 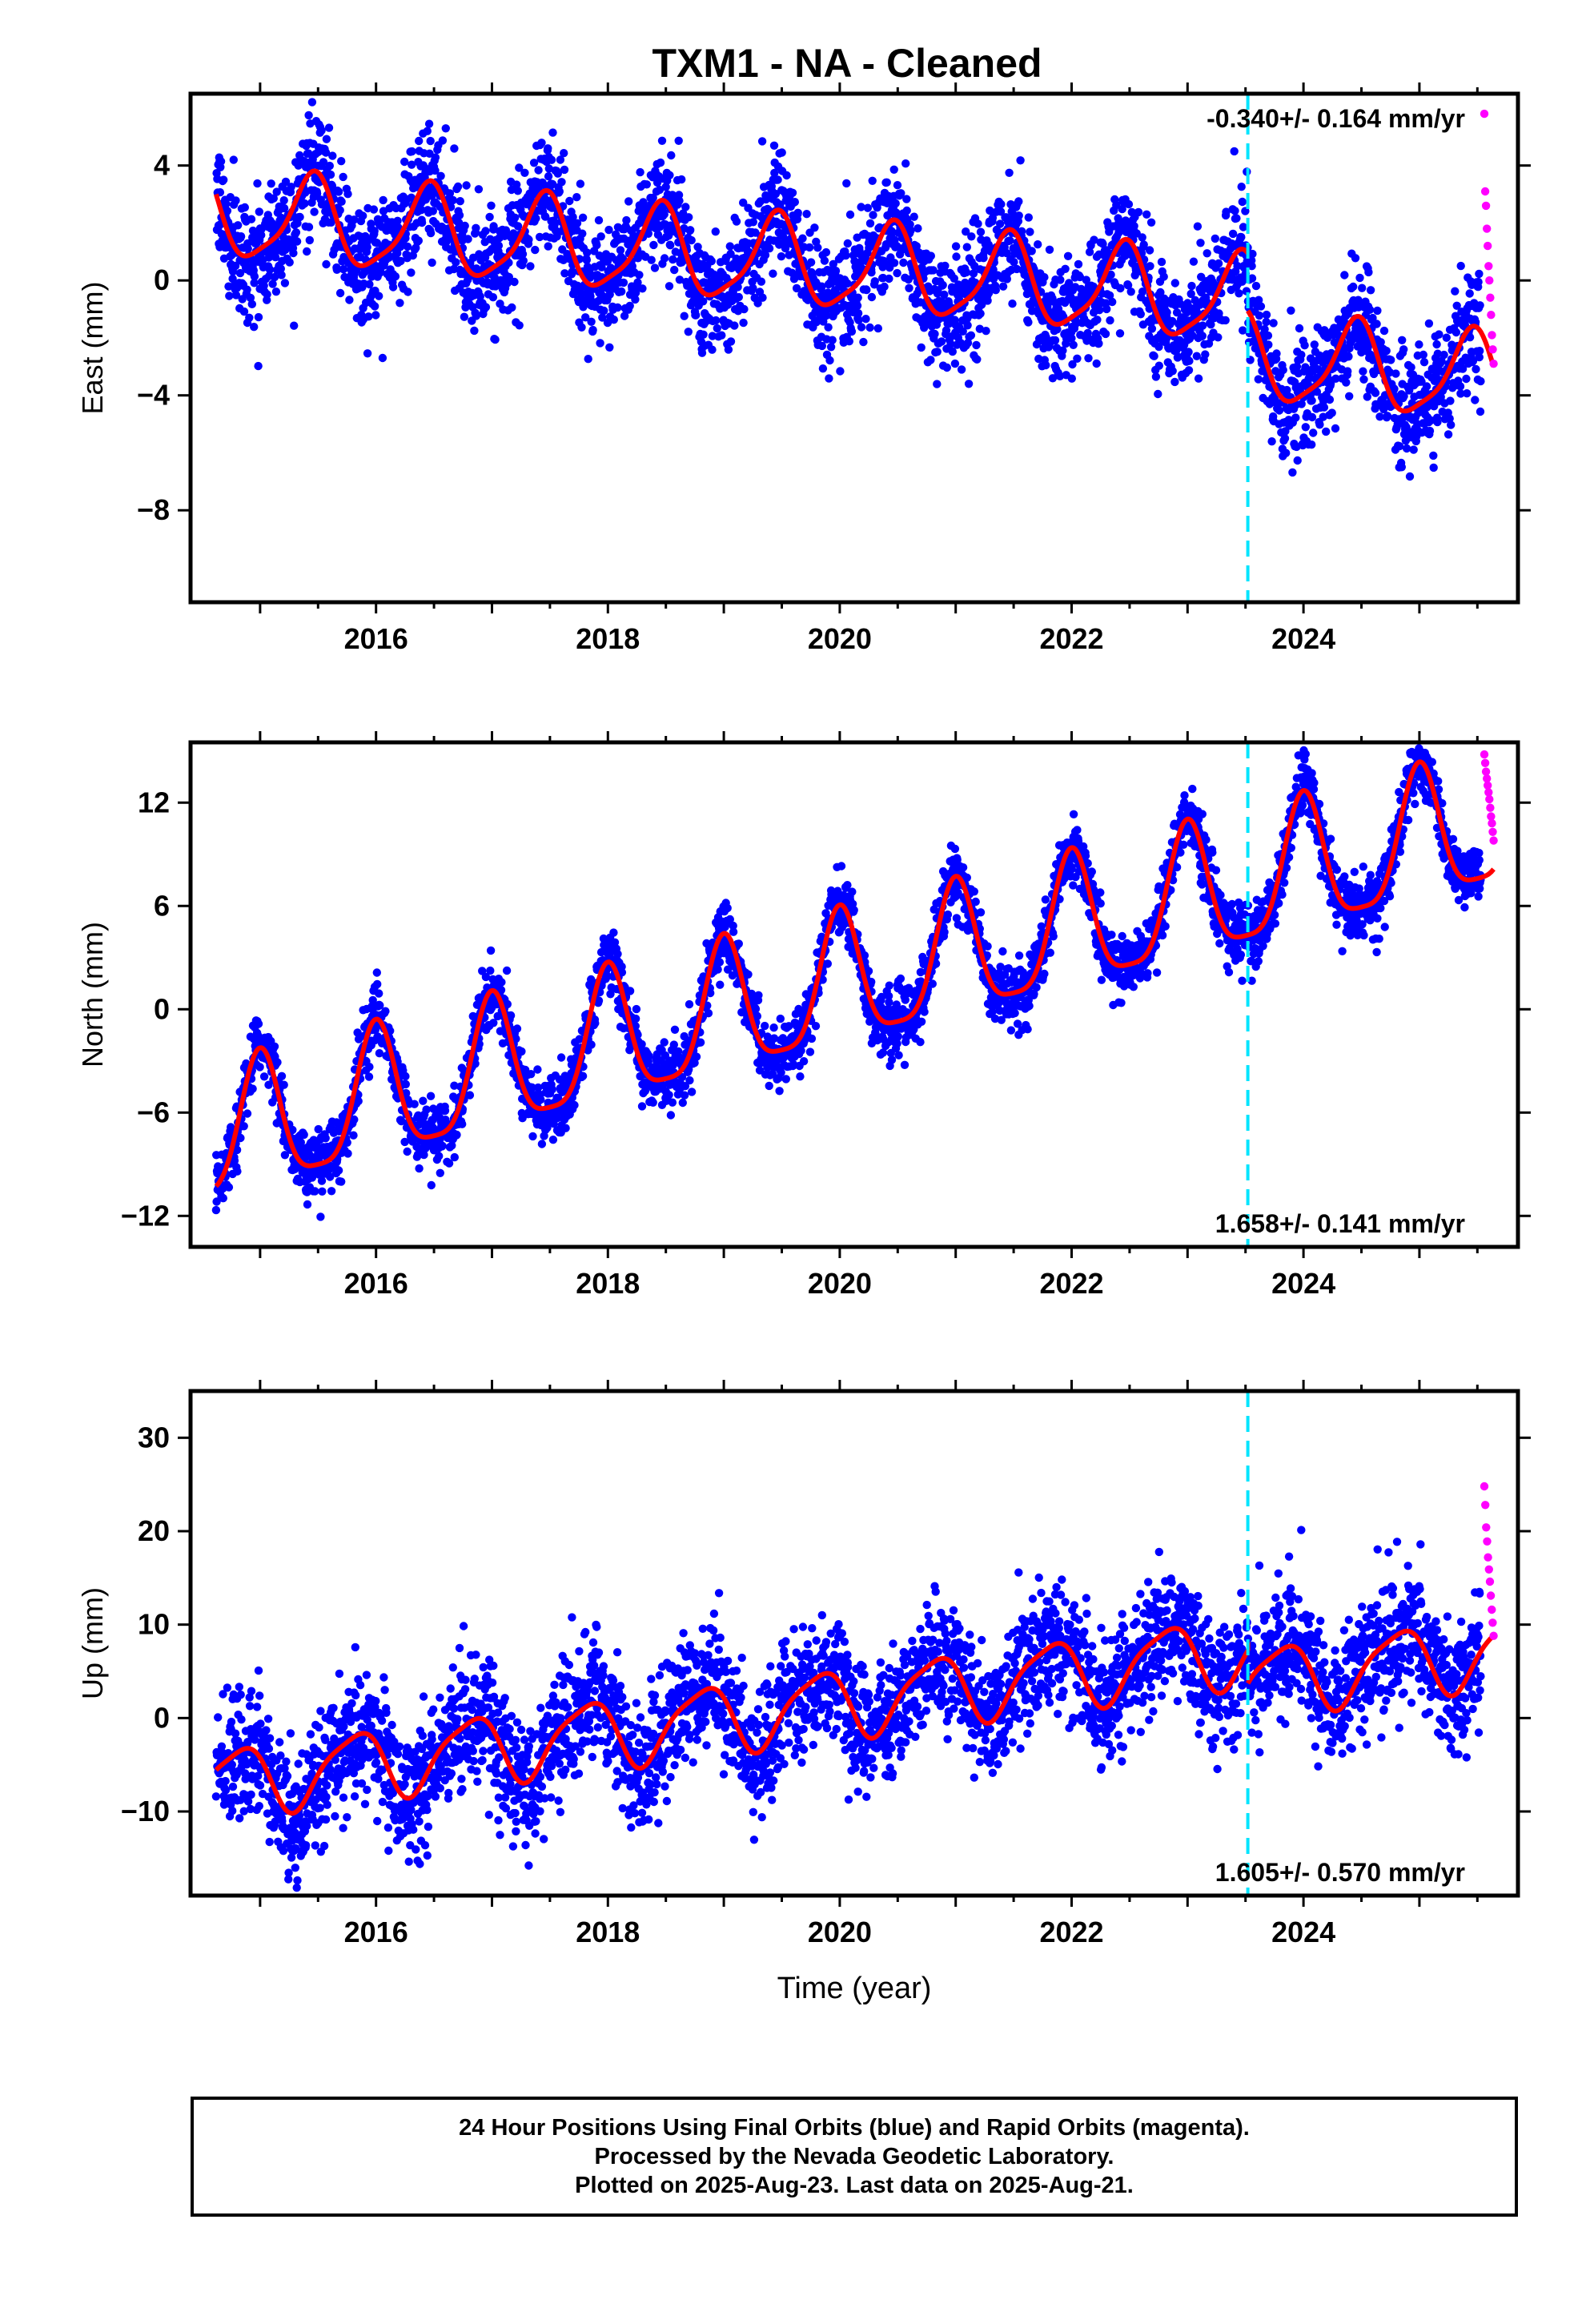 I want to click on rapid-orbit-point, so click(x=1485, y=191).